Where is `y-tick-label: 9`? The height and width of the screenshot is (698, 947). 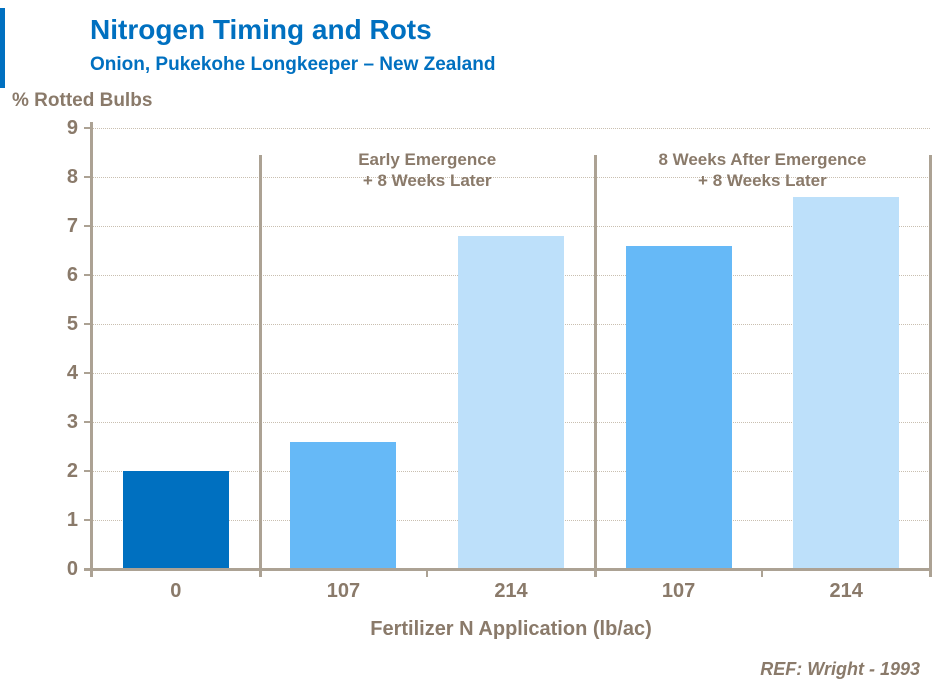
y-tick-label: 9 is located at coordinates (72, 128).